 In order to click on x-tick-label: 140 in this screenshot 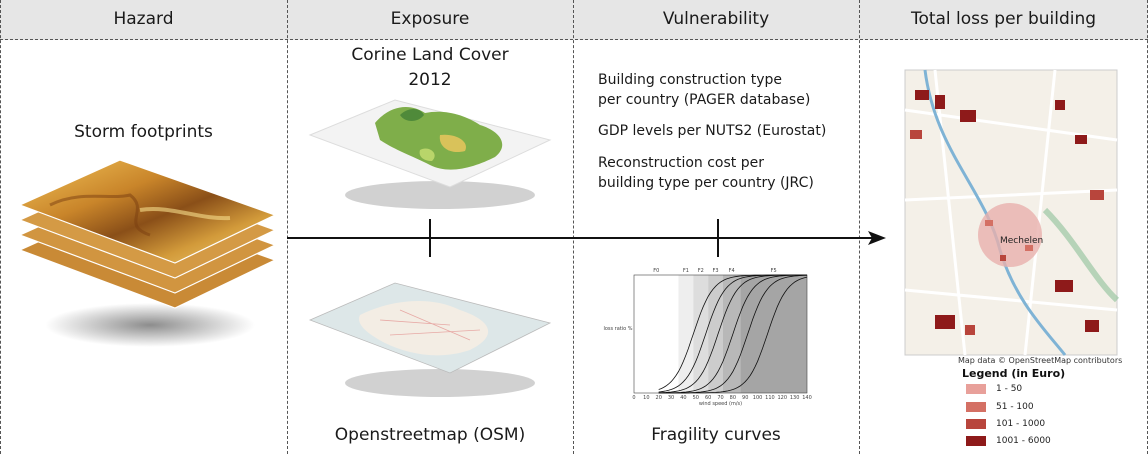, I will do `click(807, 398)`.